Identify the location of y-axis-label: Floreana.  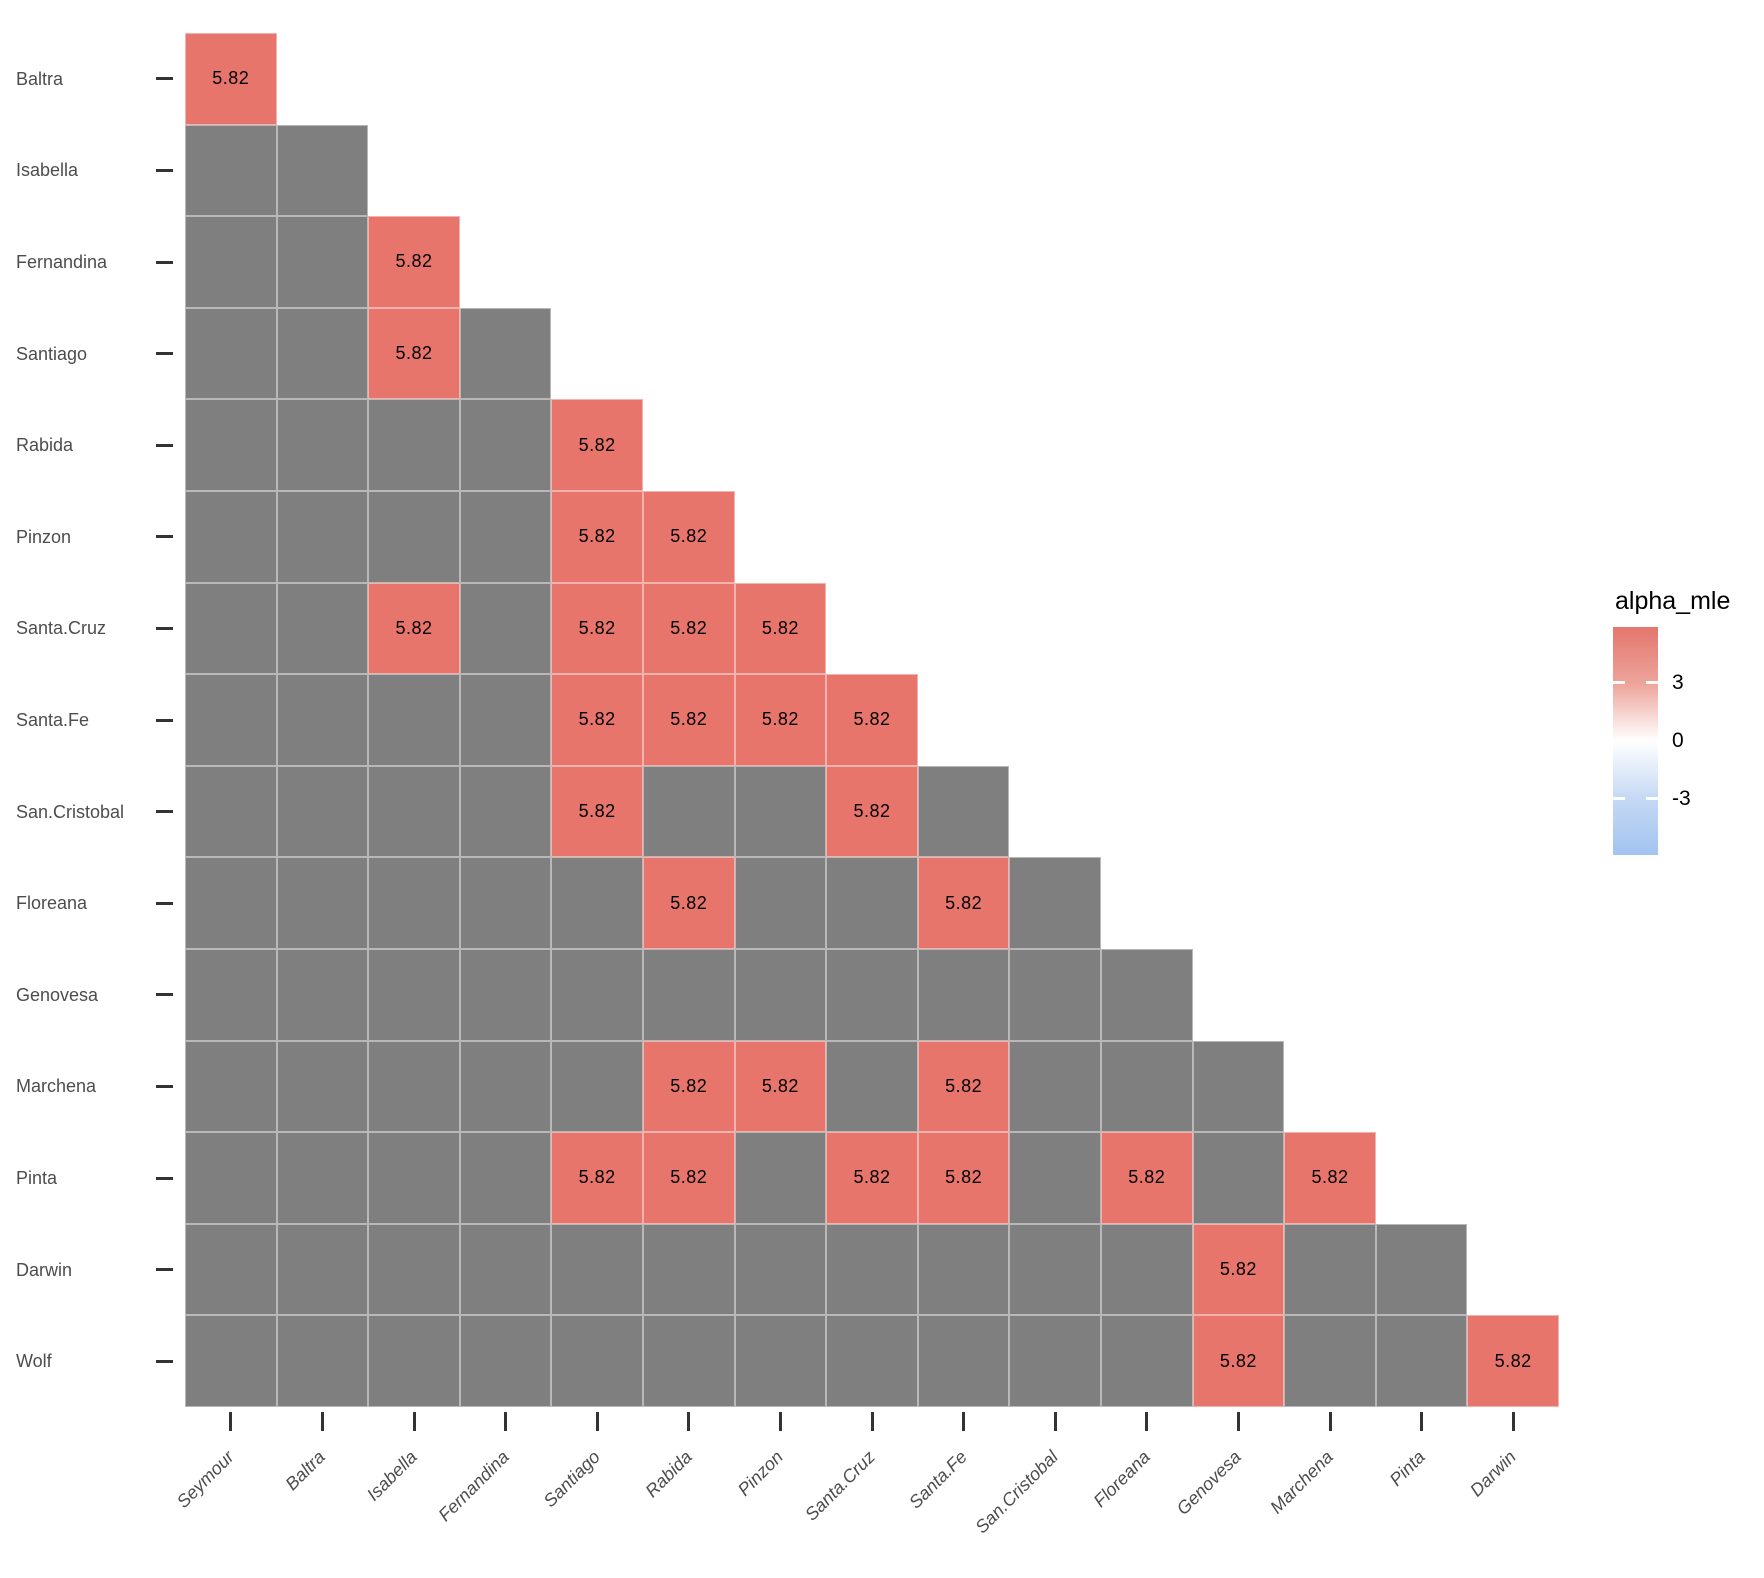
(52, 903).